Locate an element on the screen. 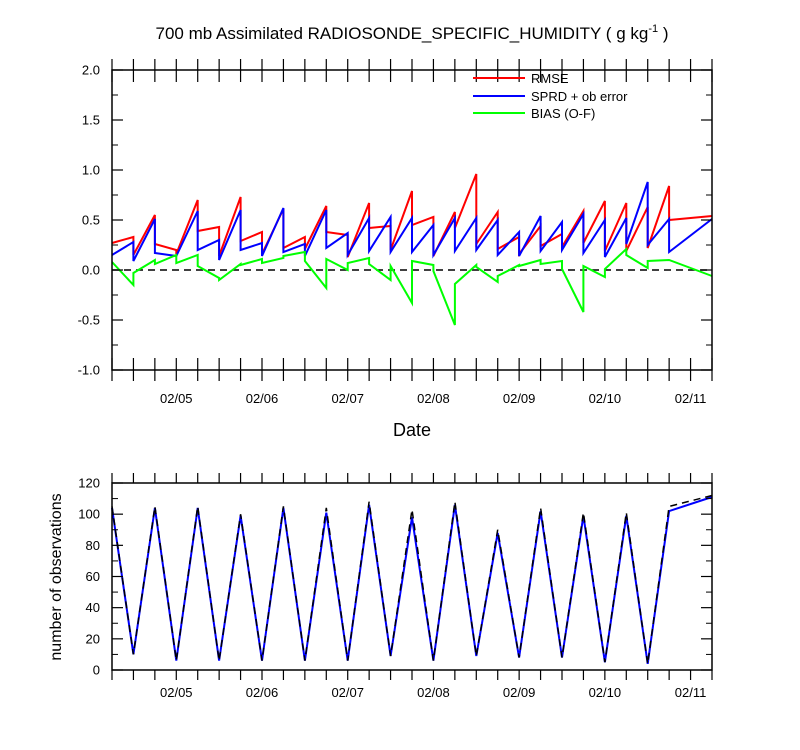  y-tick-label: 120 is located at coordinates (89, 483).